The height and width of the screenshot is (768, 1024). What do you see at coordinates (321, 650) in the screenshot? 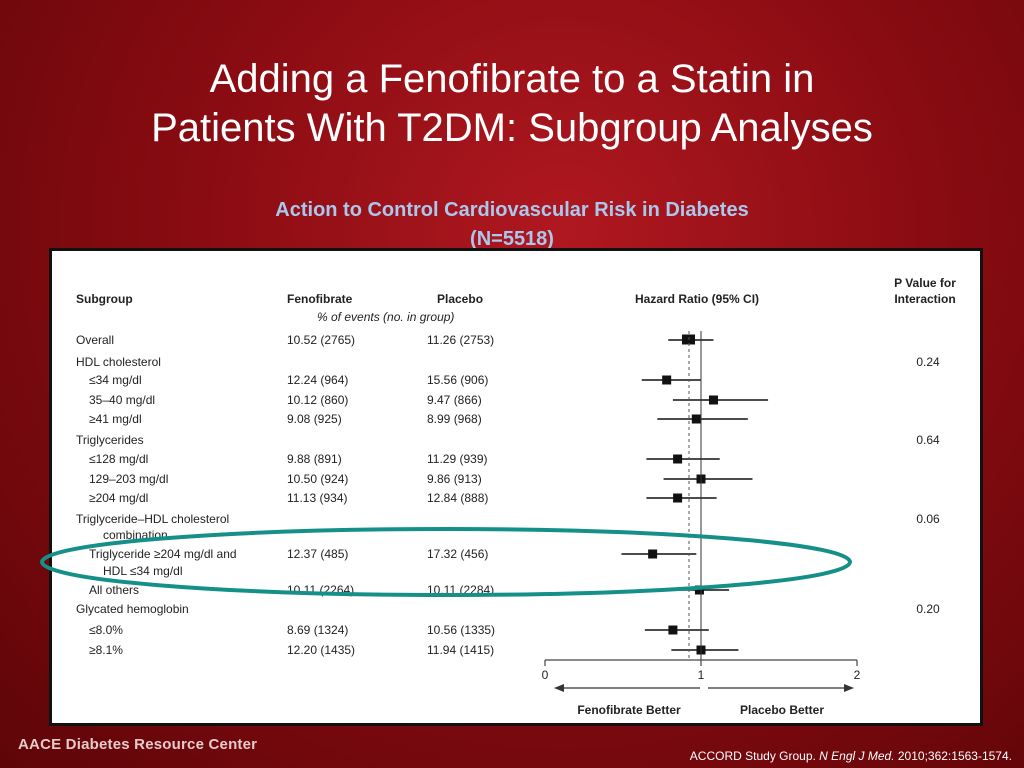
I see `fenofibrate-value: 12.20 (1435)` at bounding box center [321, 650].